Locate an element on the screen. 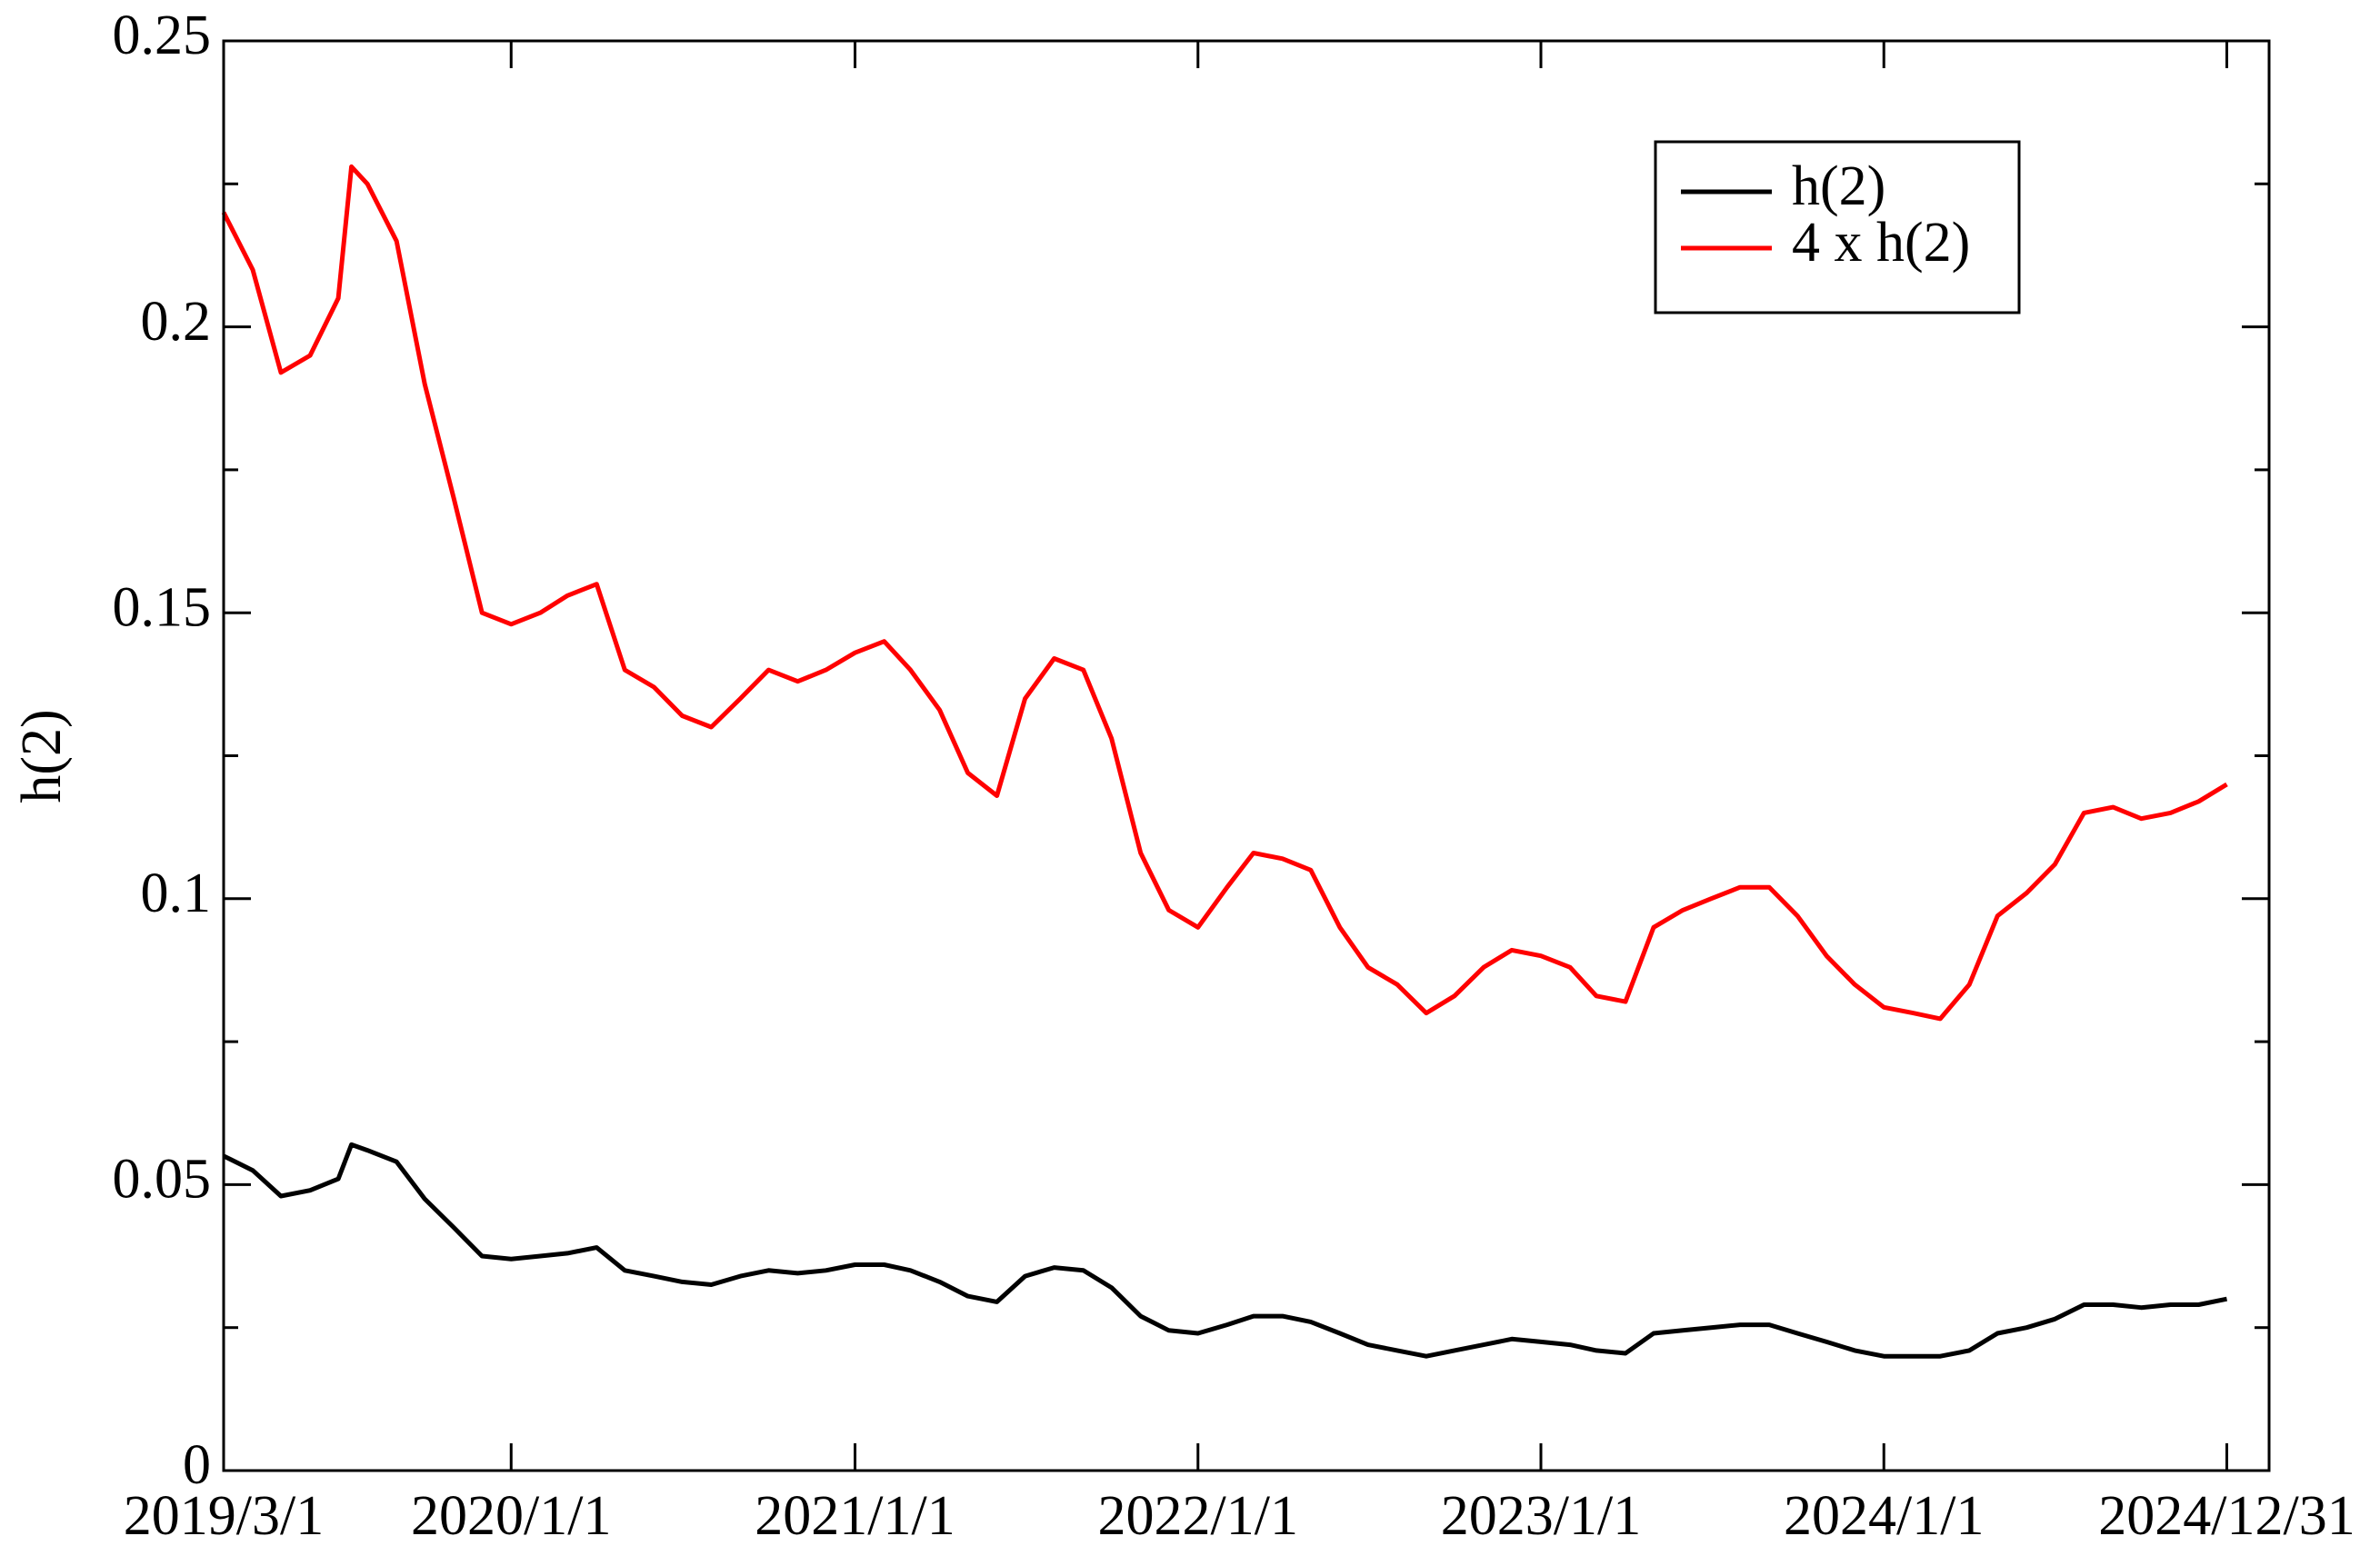  legend: h(2)4 x h(2) is located at coordinates (1838, 227).